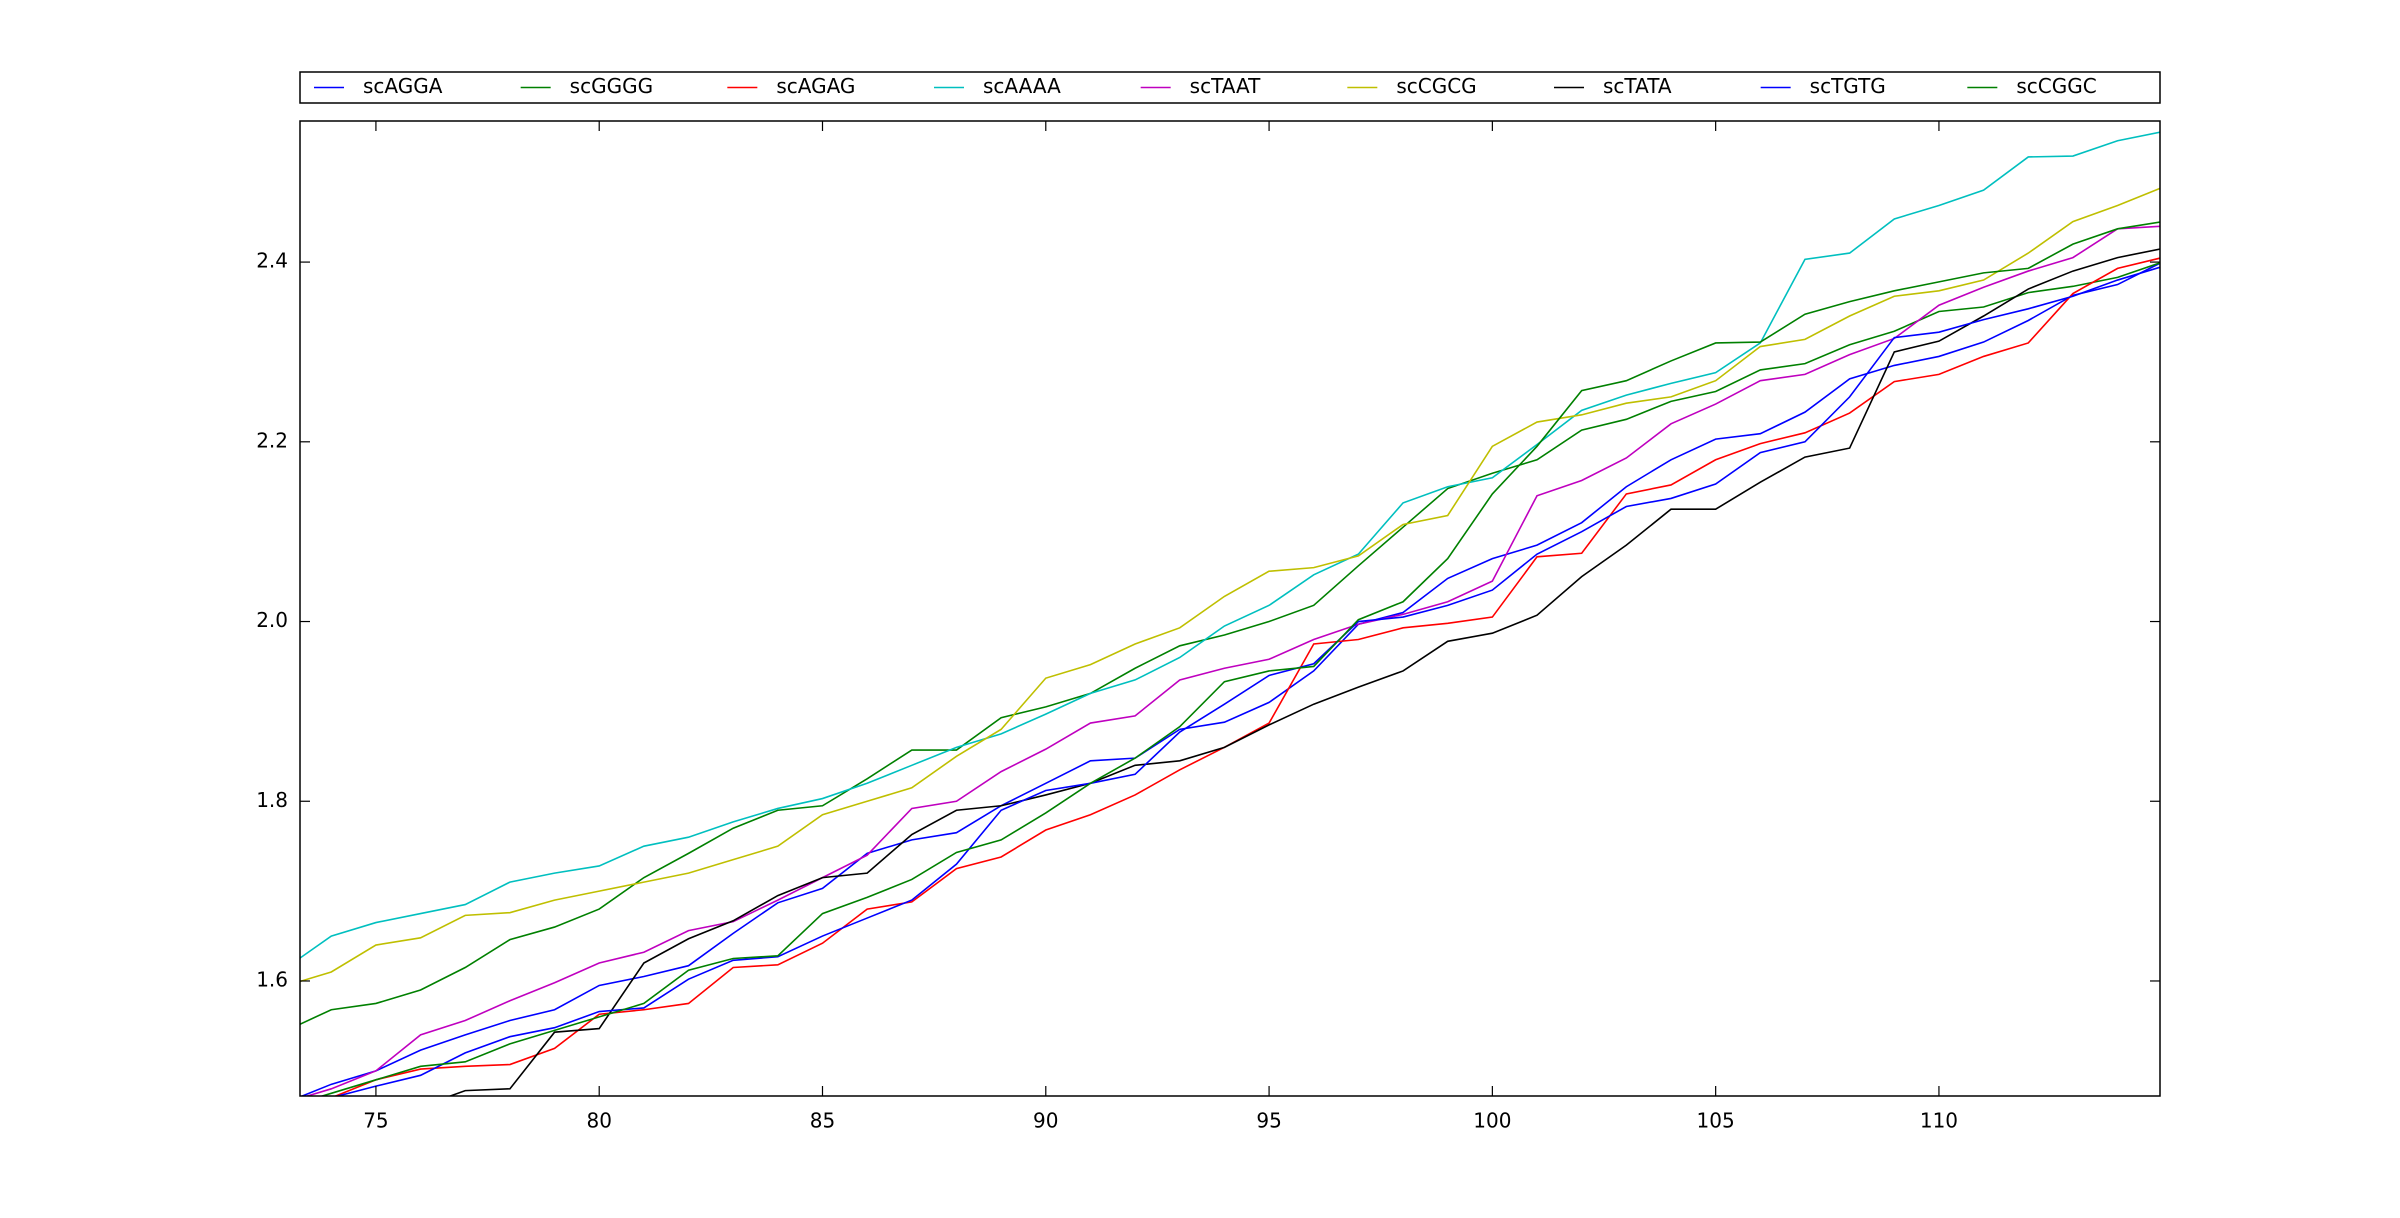 Image resolution: width=2400 pixels, height=1218 pixels. Describe the element at coordinates (611, 86) in the screenshot. I see `legend-label: scGGGG` at that location.